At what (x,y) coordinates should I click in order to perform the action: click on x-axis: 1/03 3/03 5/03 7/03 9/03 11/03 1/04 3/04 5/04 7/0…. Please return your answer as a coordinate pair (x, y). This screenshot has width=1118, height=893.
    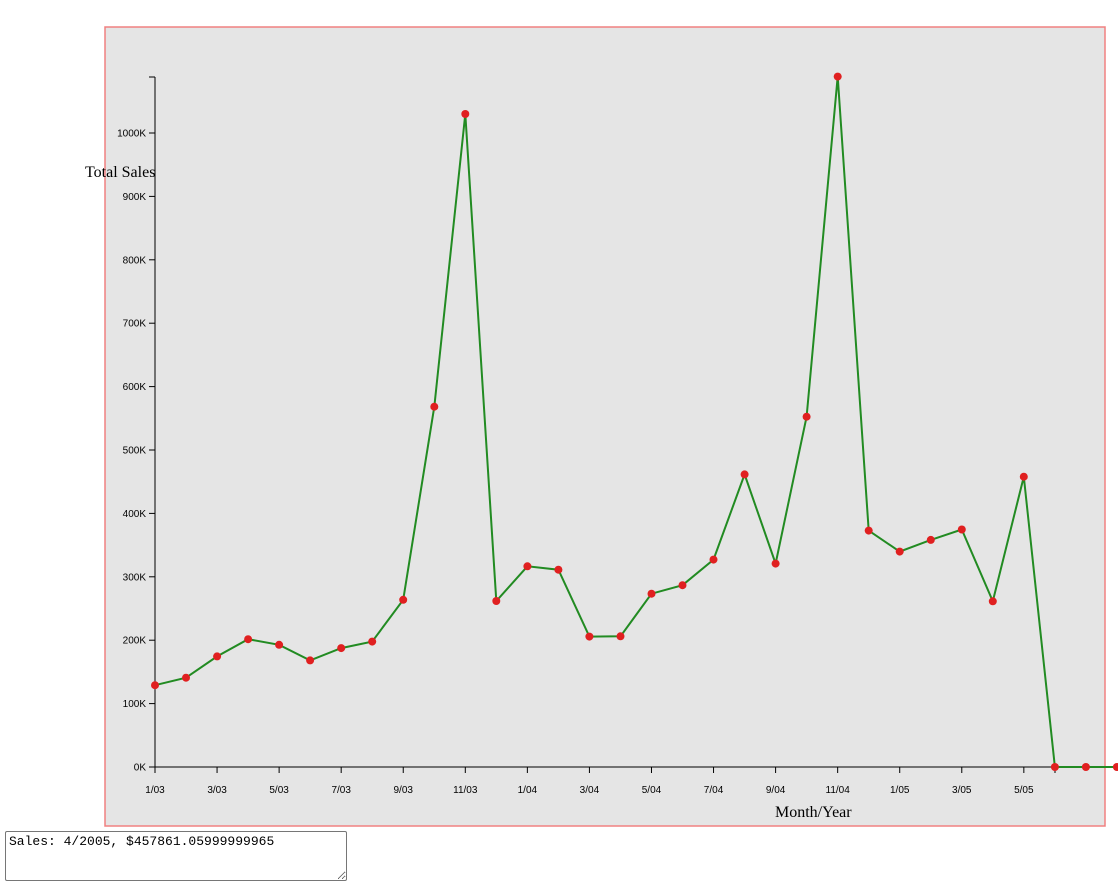
    Looking at the image, I should click on (600, 781).